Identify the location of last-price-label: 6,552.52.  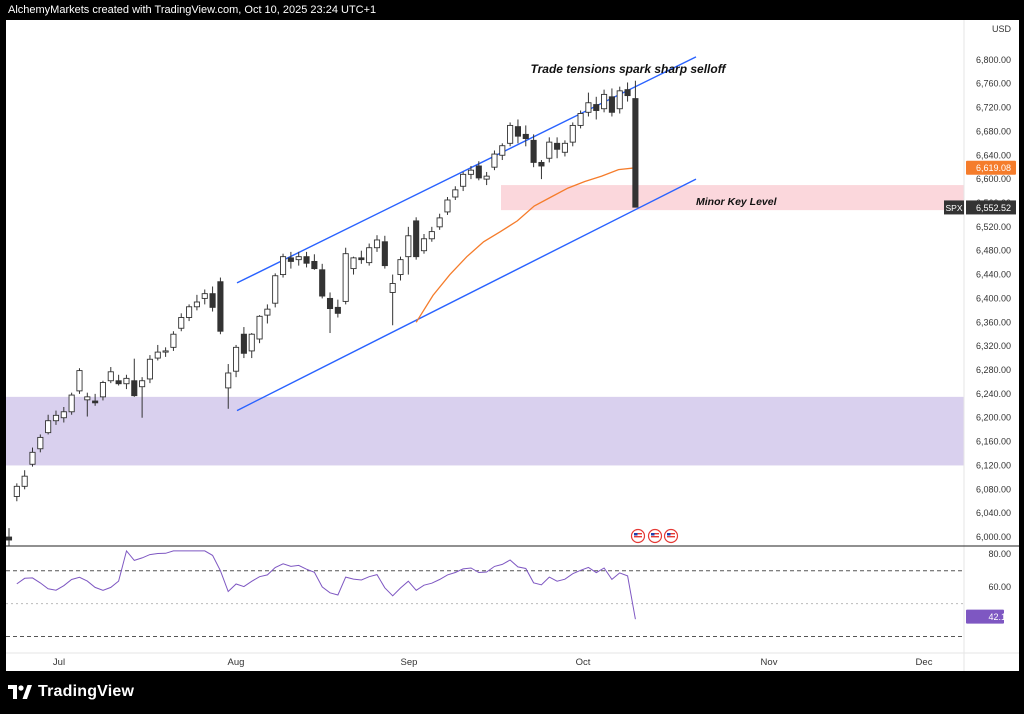
(993, 208).